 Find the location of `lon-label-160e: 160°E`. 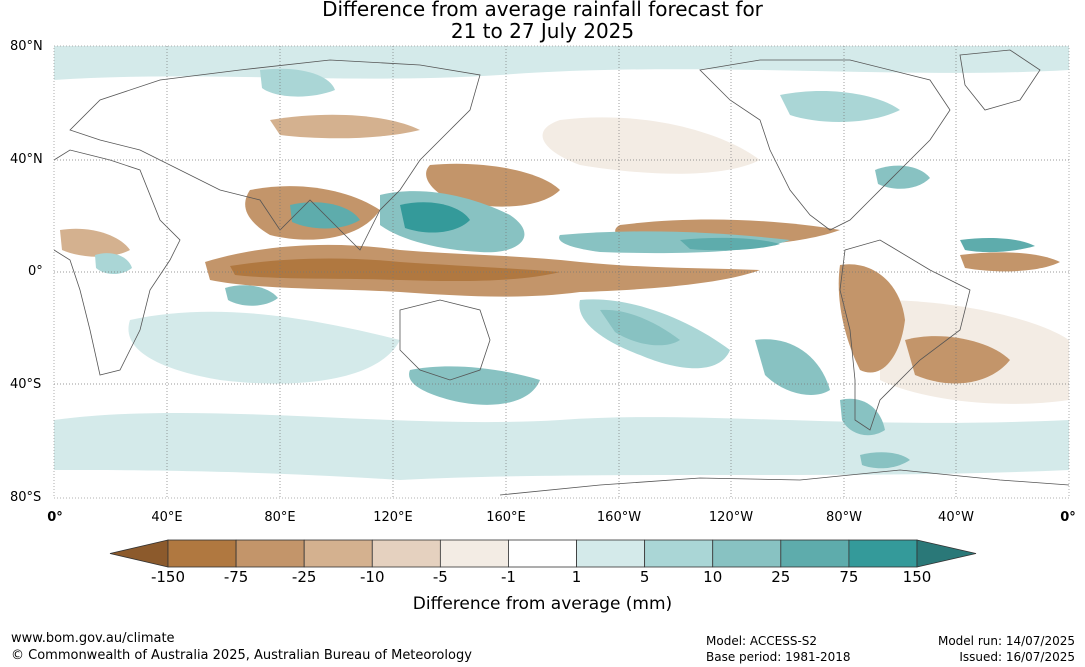

lon-label-160e: 160°E is located at coordinates (506, 517).